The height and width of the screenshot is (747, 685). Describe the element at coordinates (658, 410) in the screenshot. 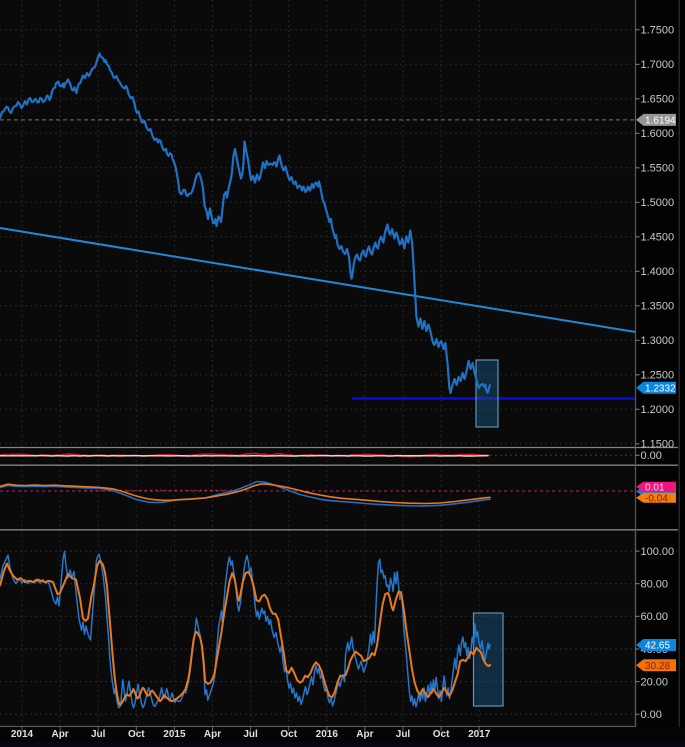

I see `svg-text: 1.2000` at that location.